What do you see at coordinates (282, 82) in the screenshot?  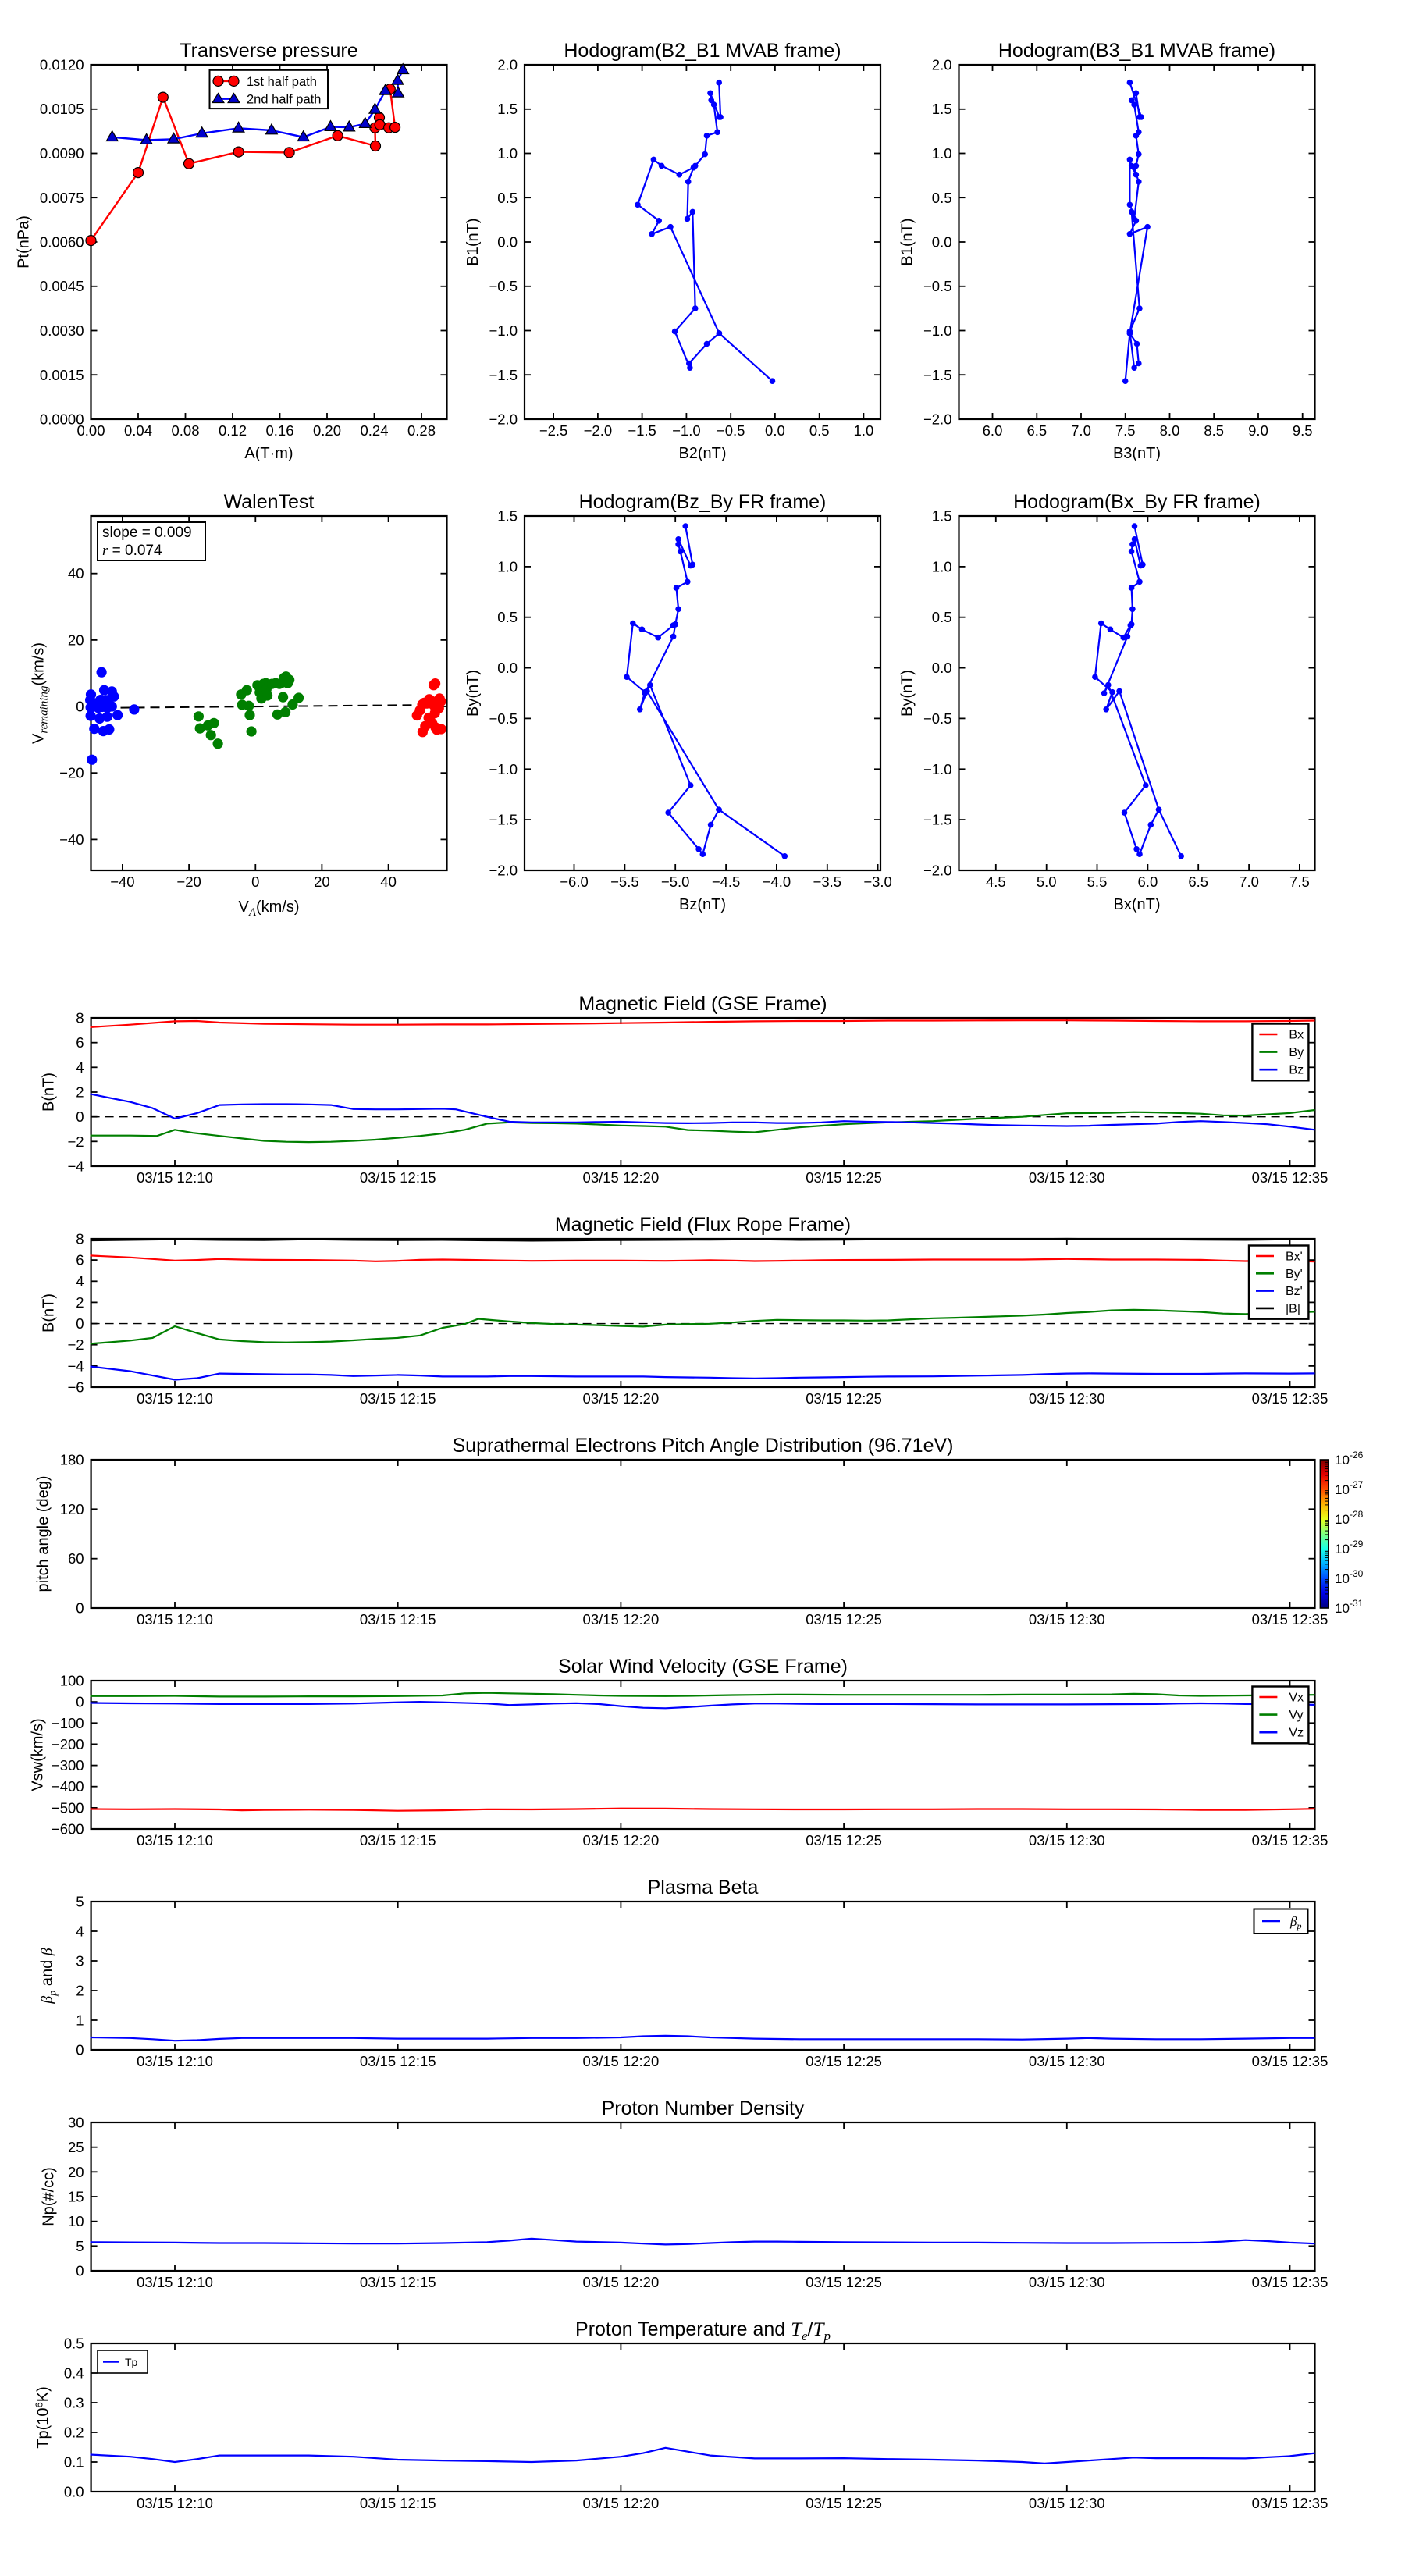 I see `svg-text: 1st half path` at bounding box center [282, 82].